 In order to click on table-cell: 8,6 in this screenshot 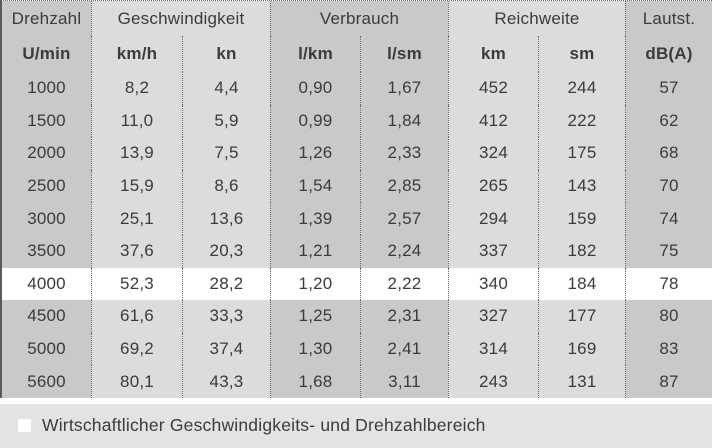, I will do `click(226, 186)`.